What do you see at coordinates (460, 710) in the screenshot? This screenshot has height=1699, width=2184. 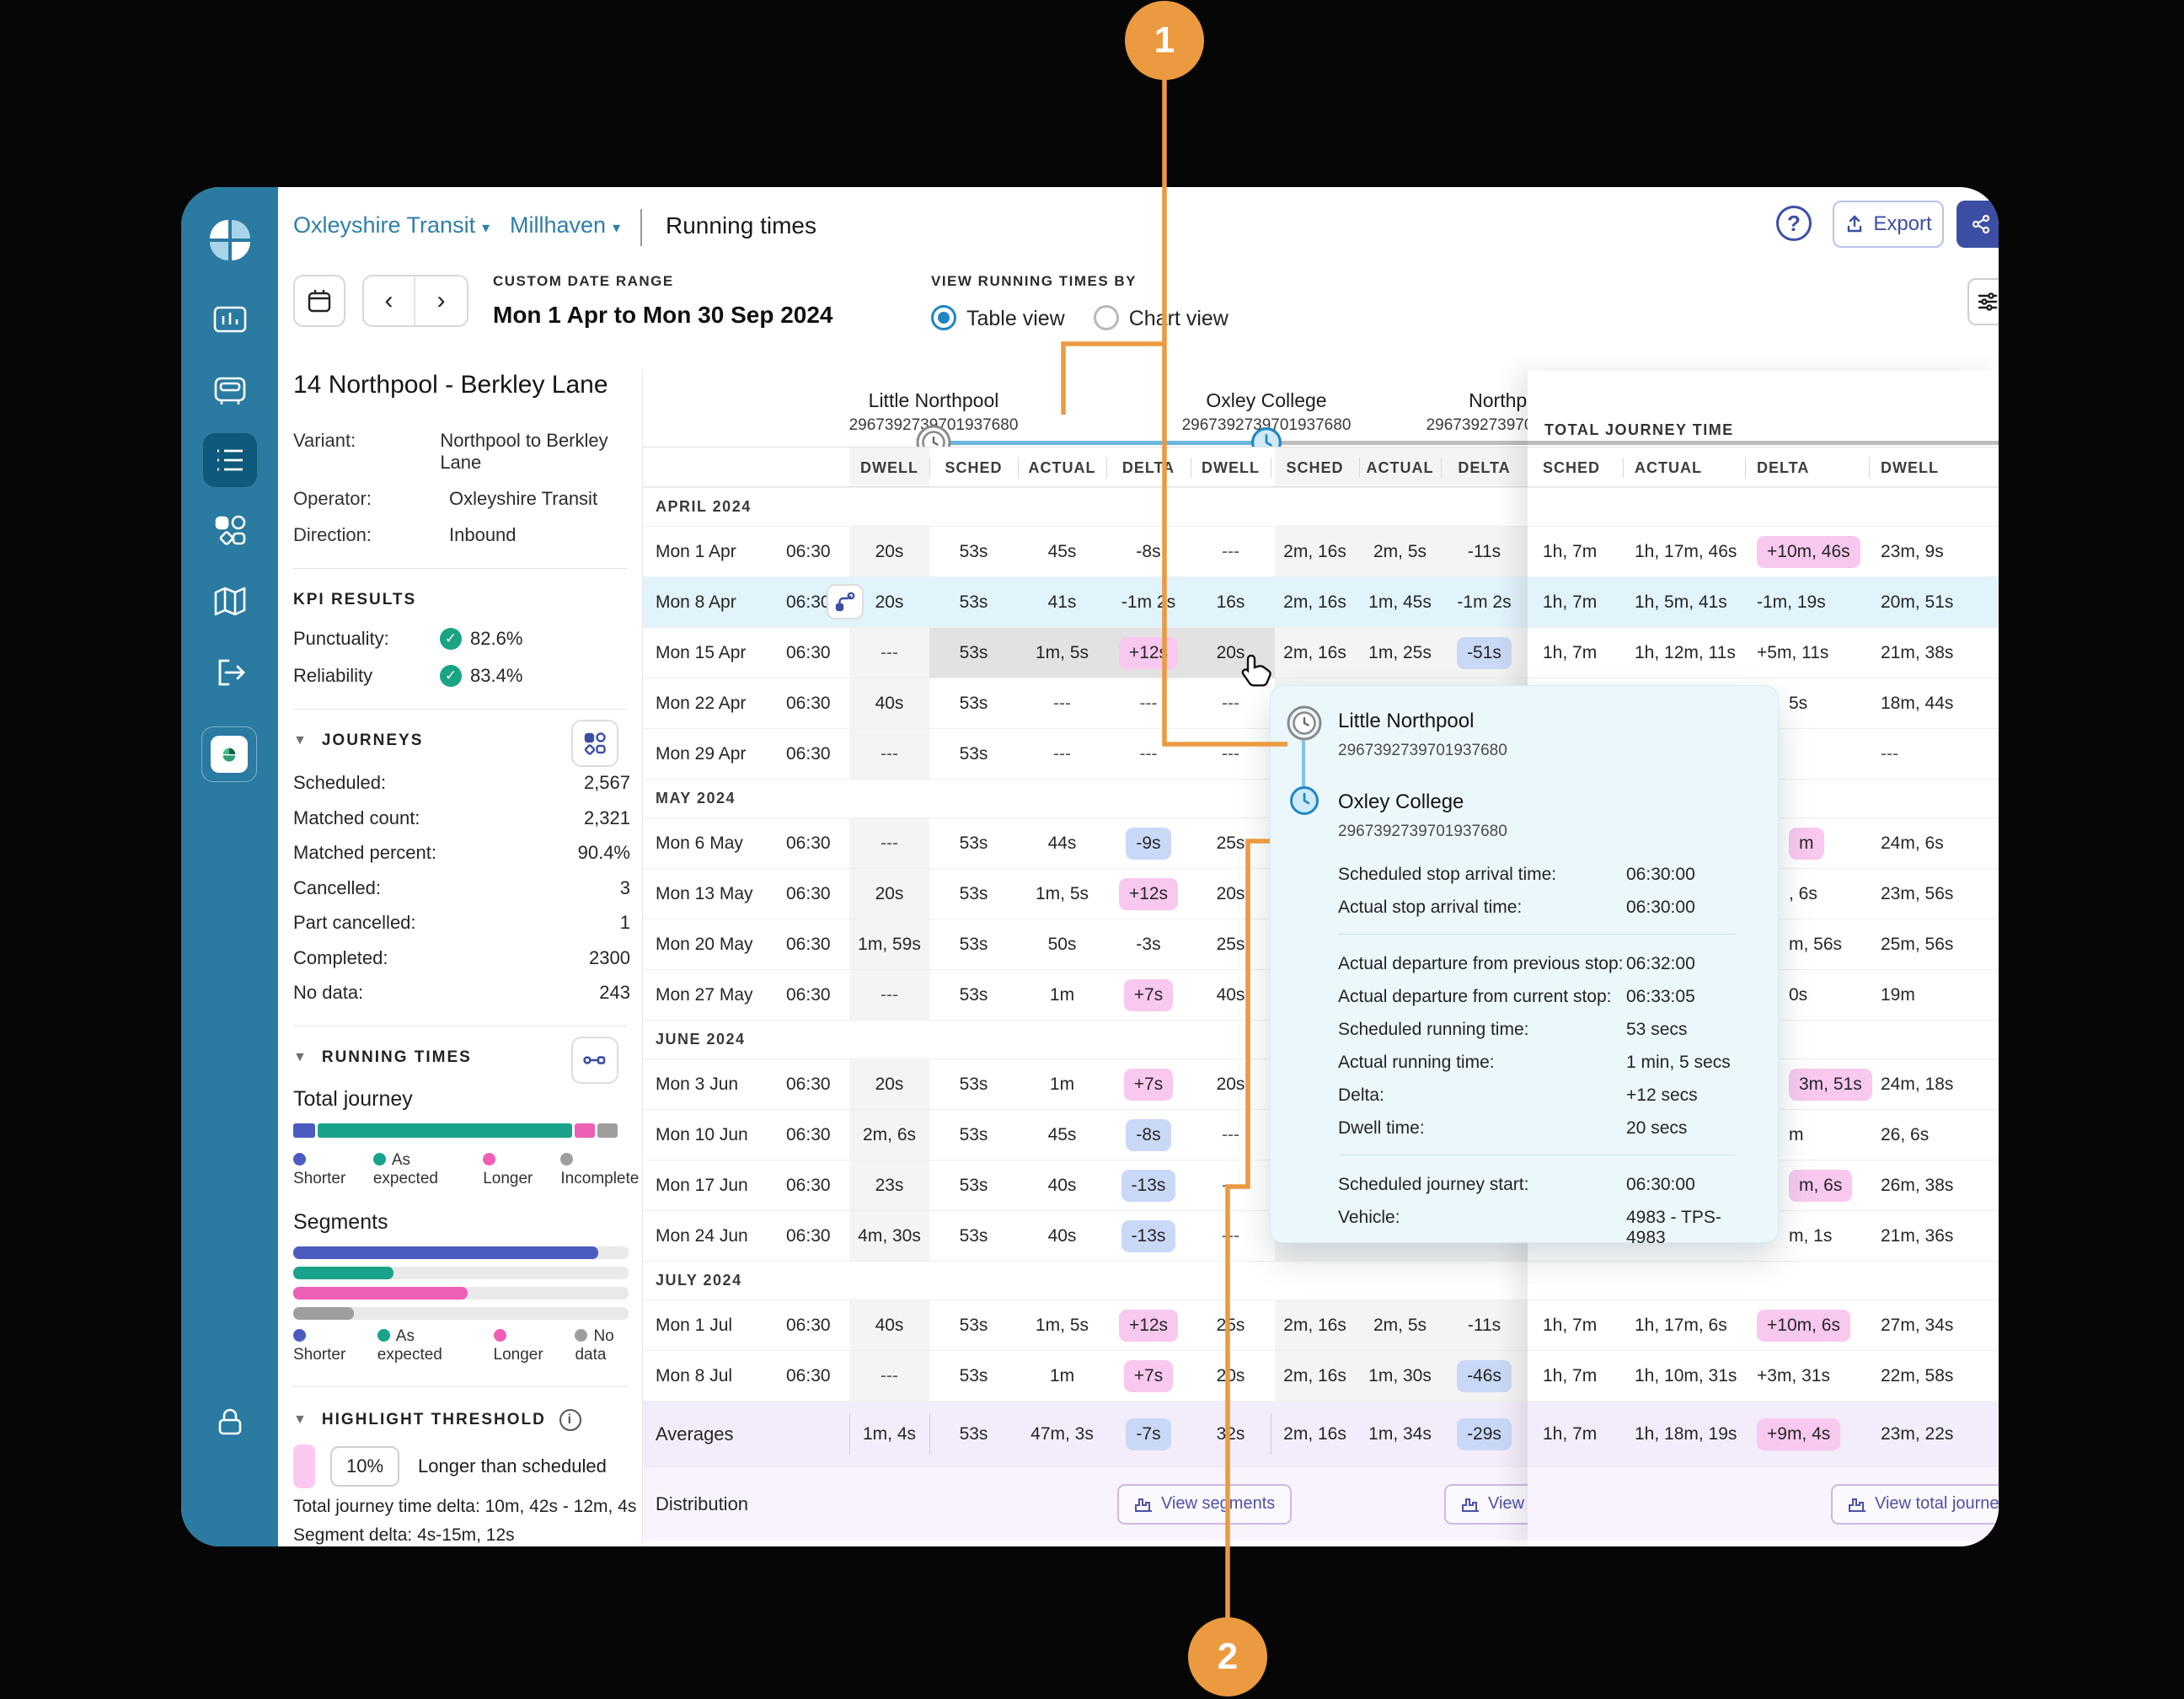 I see `divider` at bounding box center [460, 710].